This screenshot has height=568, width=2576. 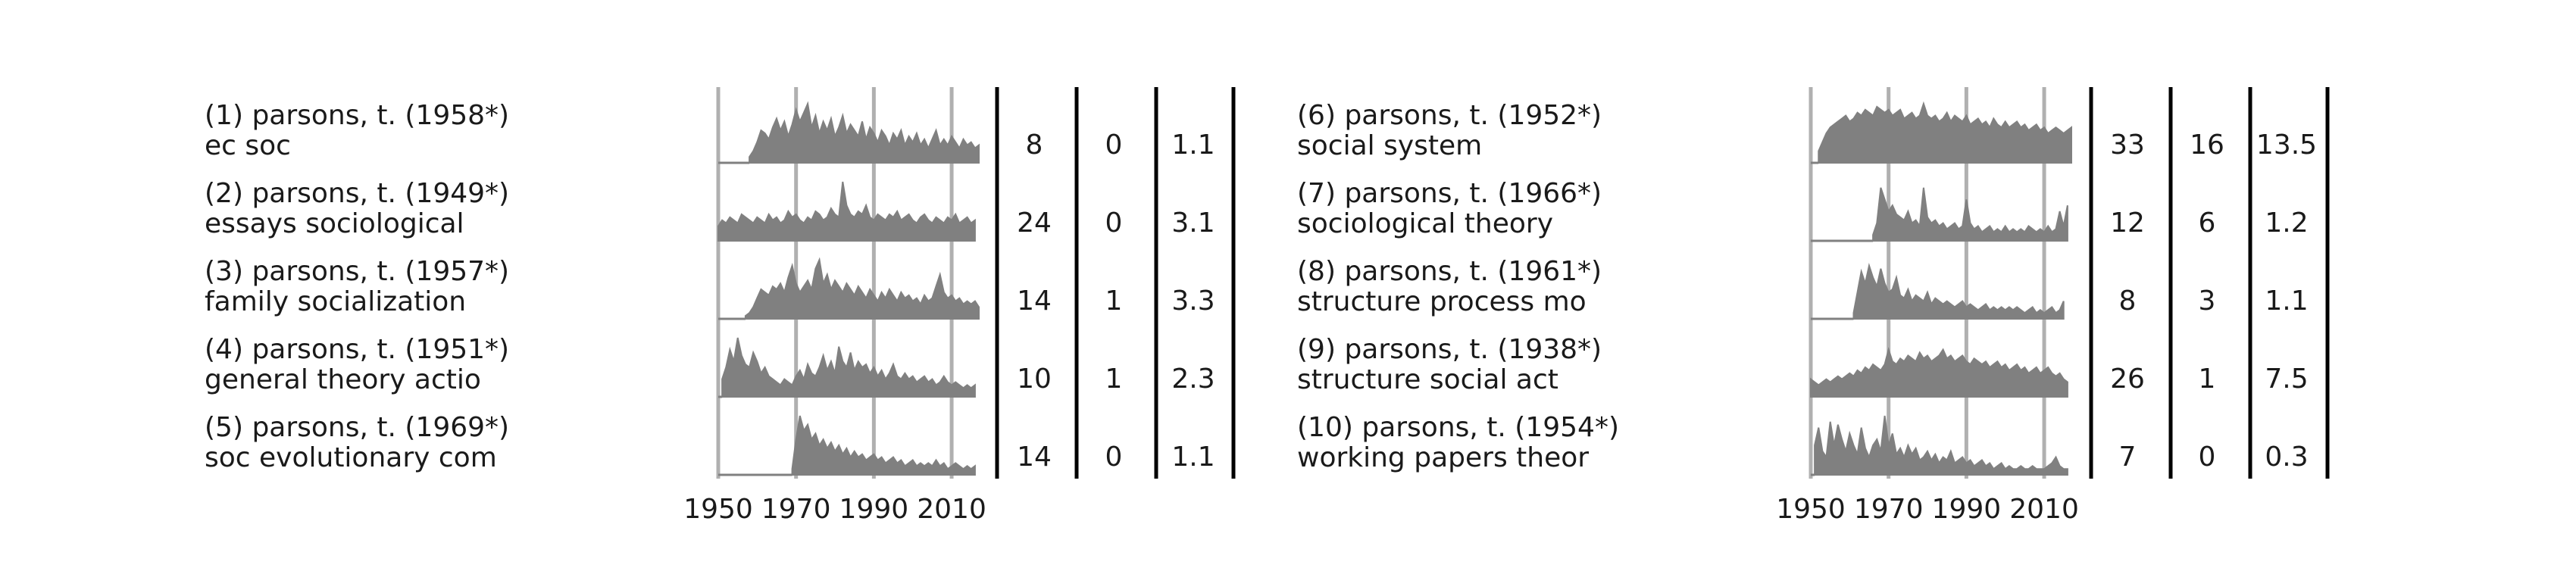 I want to click on row-label-reference: (2) parsons, t. (1949*), so click(x=357, y=193).